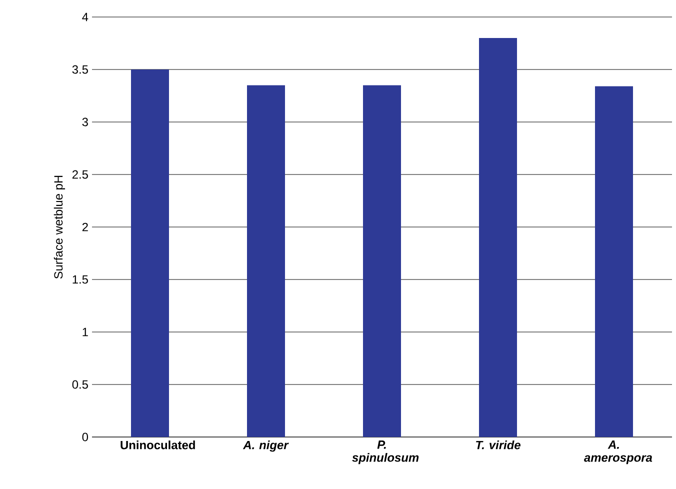 This screenshot has height=489, width=676. What do you see at coordinates (80, 69) in the screenshot?
I see `y-tick-label: 3.5` at bounding box center [80, 69].